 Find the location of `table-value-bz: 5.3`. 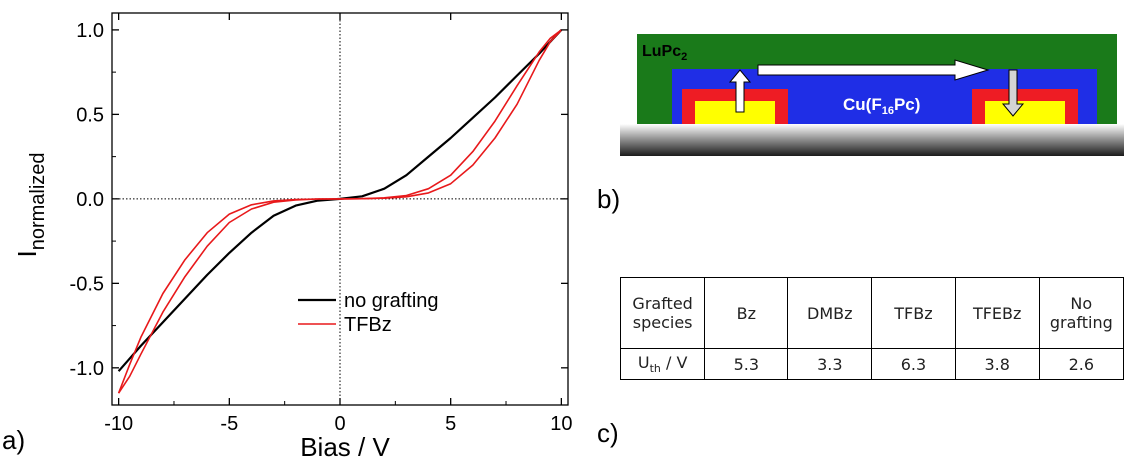

table-value-bz: 5.3 is located at coordinates (746, 364).